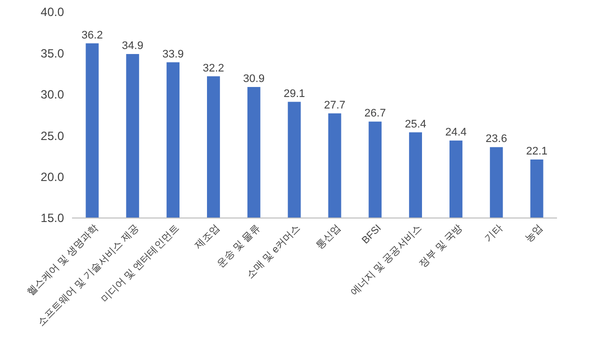  Describe the element at coordinates (295, 94) in the screenshot. I see `data-label: 29.1` at that location.